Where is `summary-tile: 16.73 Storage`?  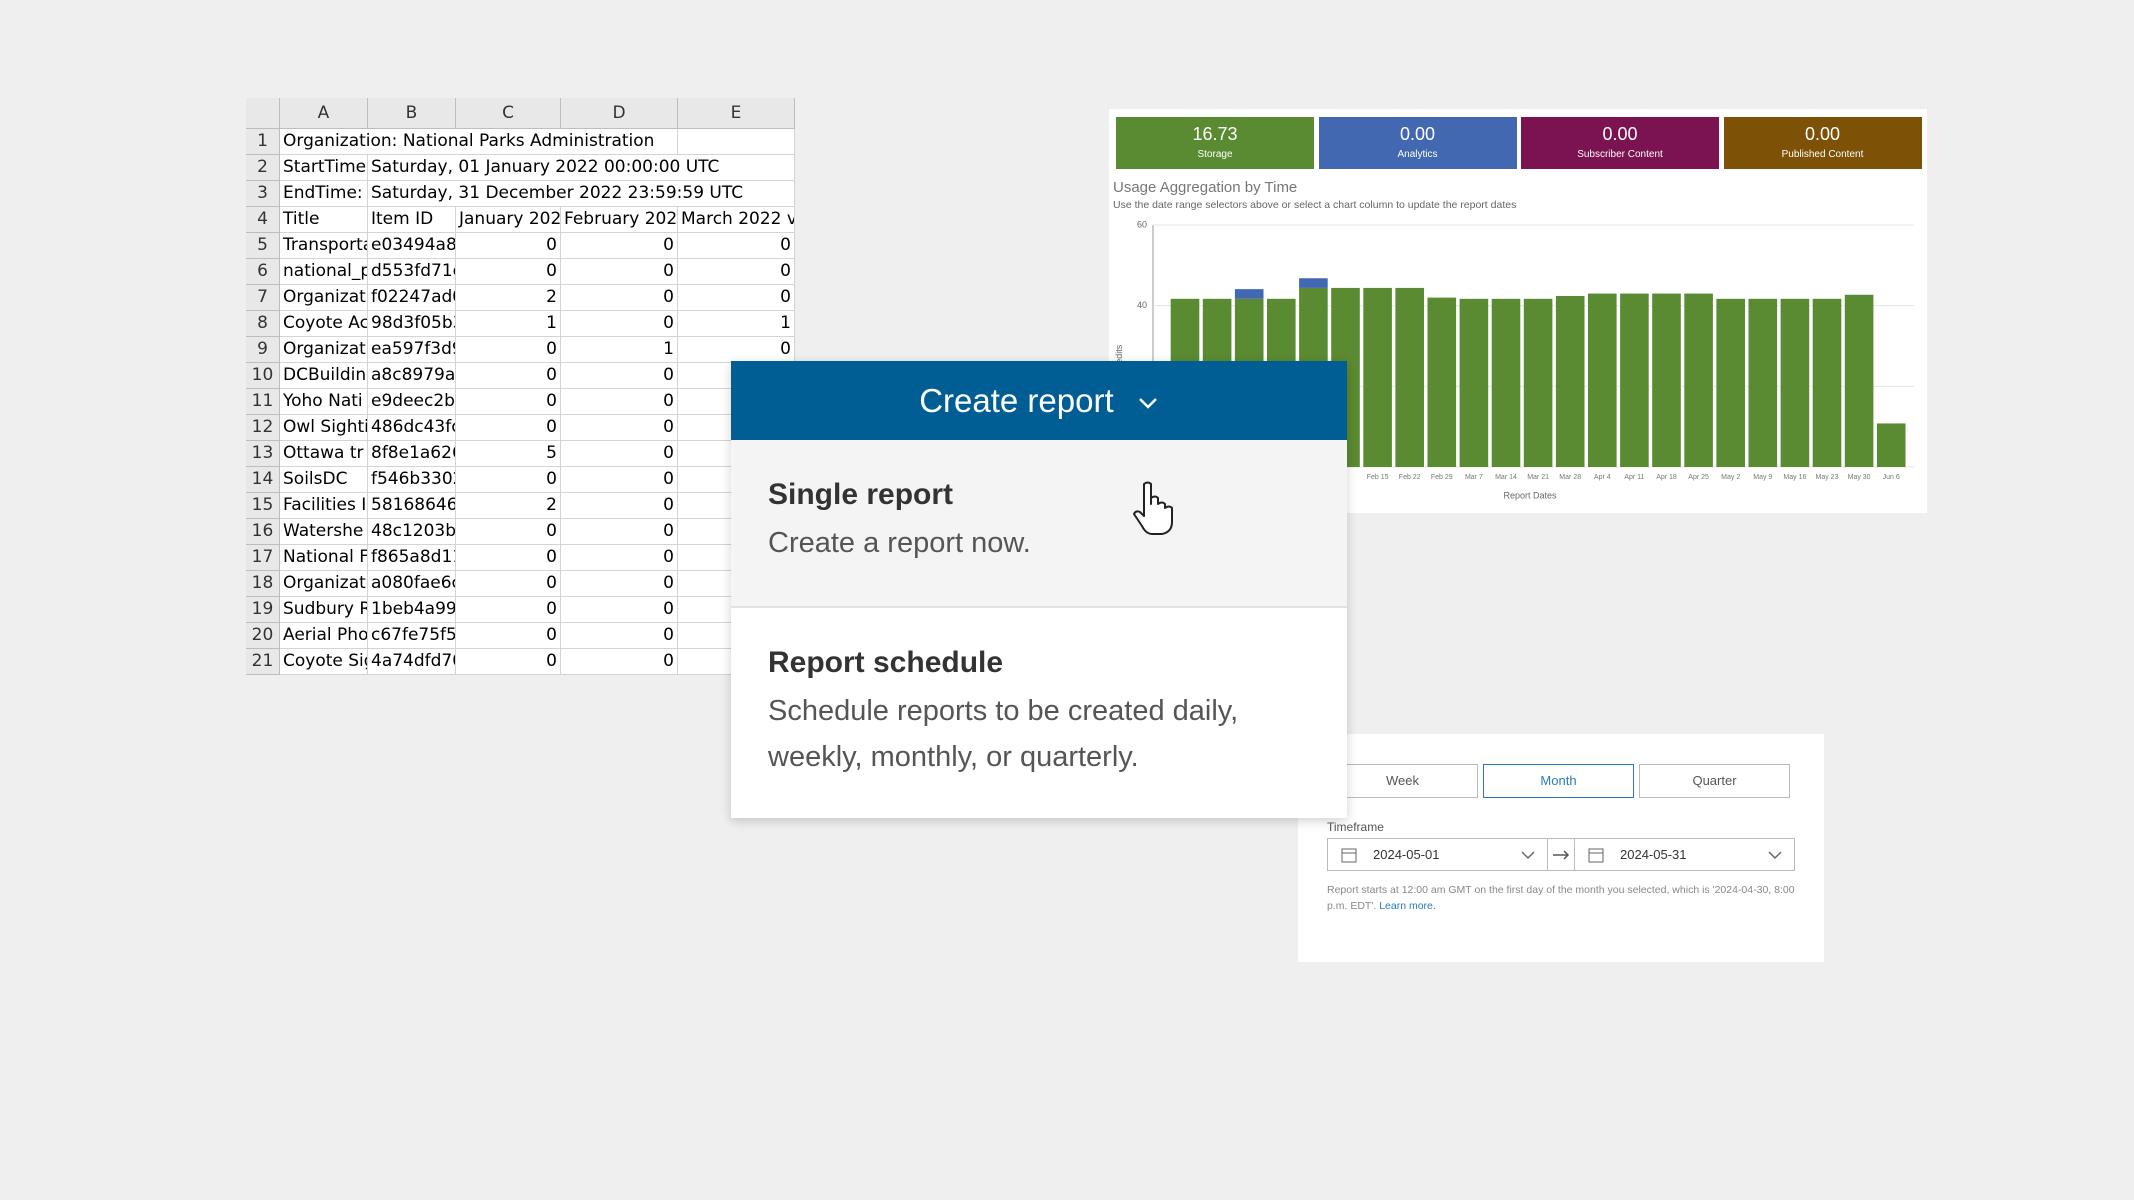 summary-tile: 16.73 Storage is located at coordinates (1215, 143).